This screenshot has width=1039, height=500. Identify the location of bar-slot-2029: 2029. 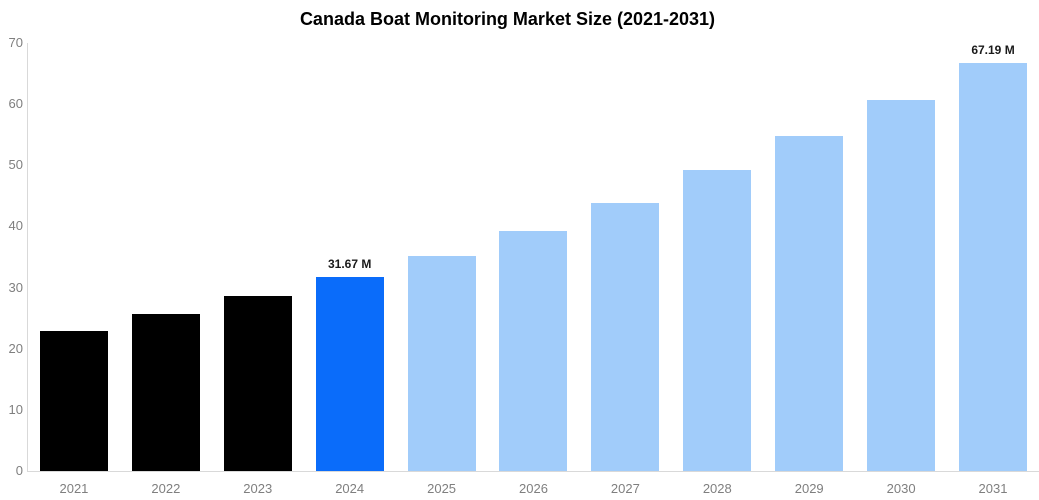
(809, 269).